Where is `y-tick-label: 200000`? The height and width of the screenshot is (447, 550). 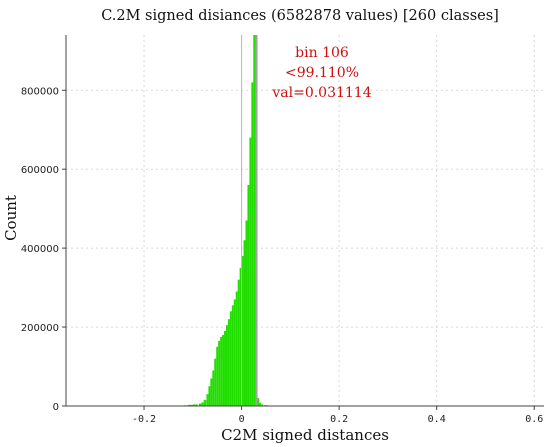 y-tick-label: 200000 is located at coordinates (40, 328).